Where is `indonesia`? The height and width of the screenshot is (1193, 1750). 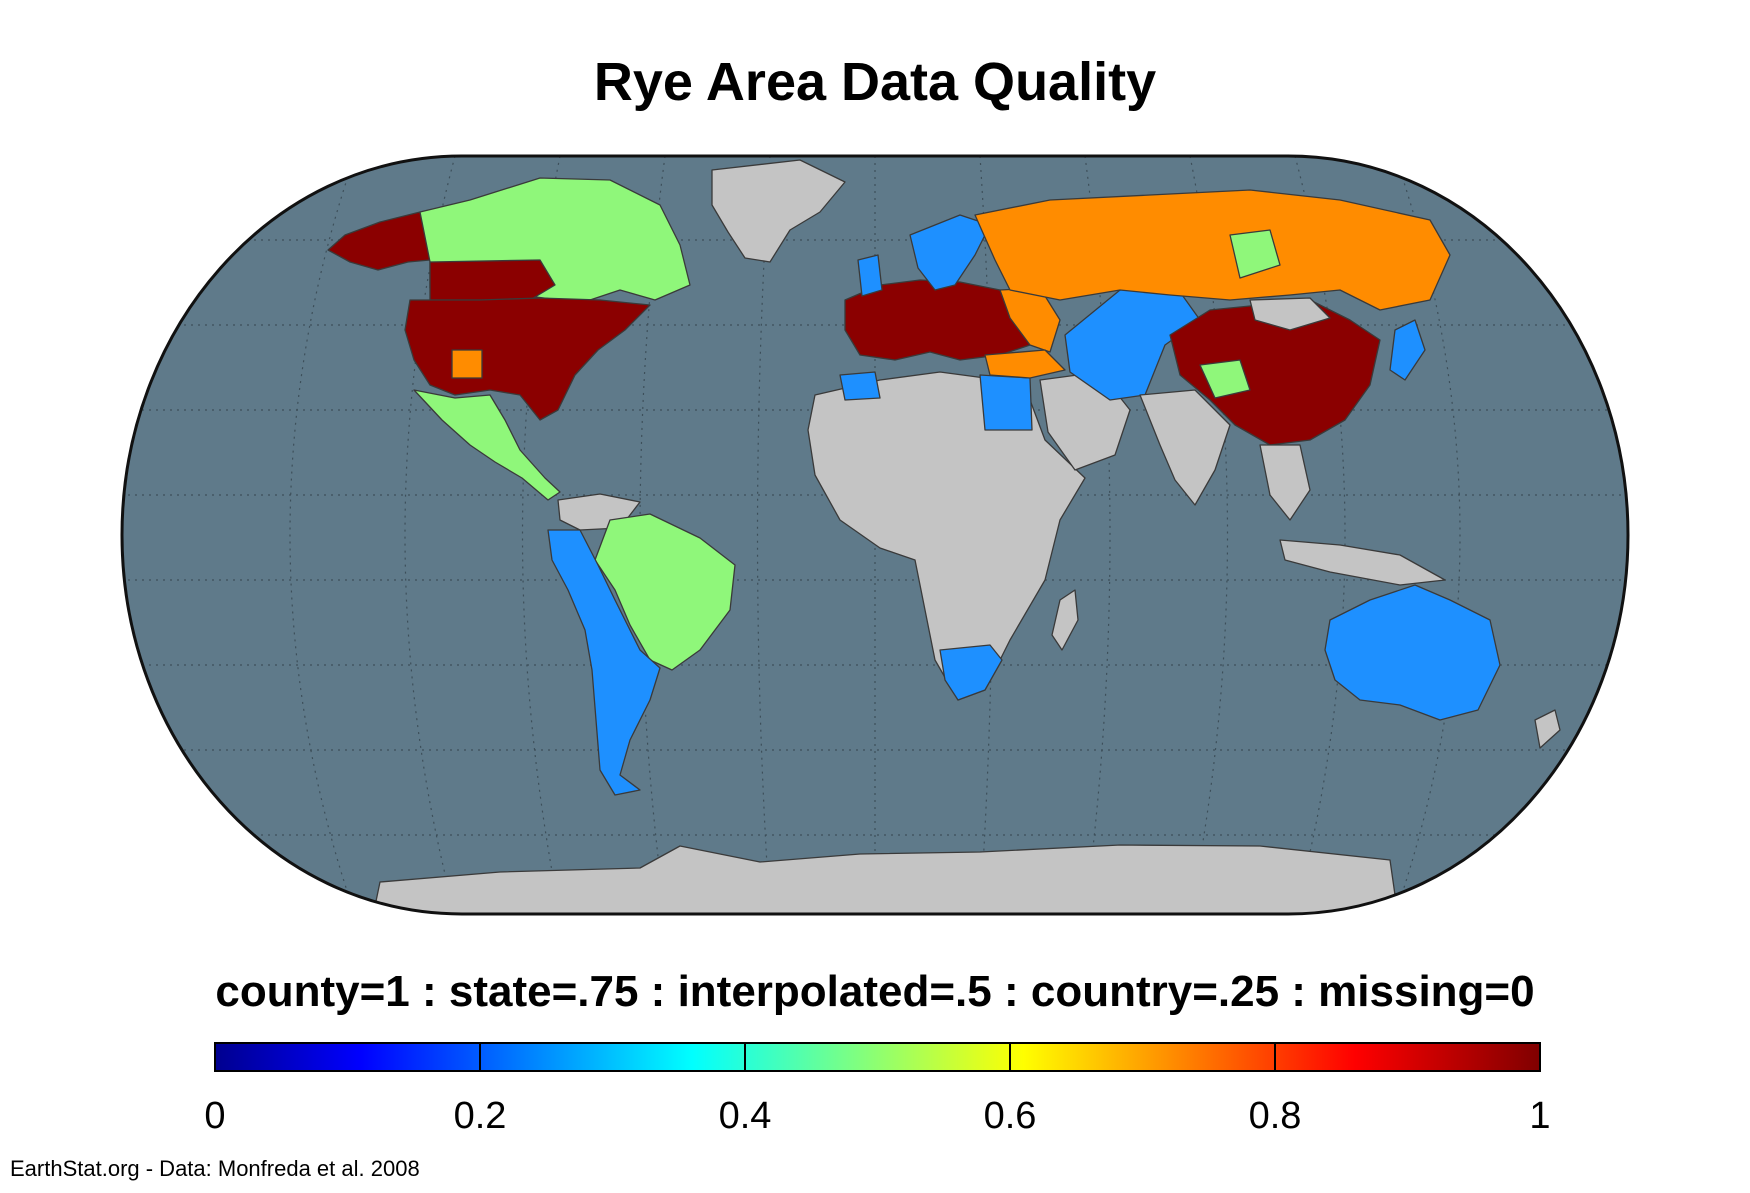
indonesia is located at coordinates (1362, 562).